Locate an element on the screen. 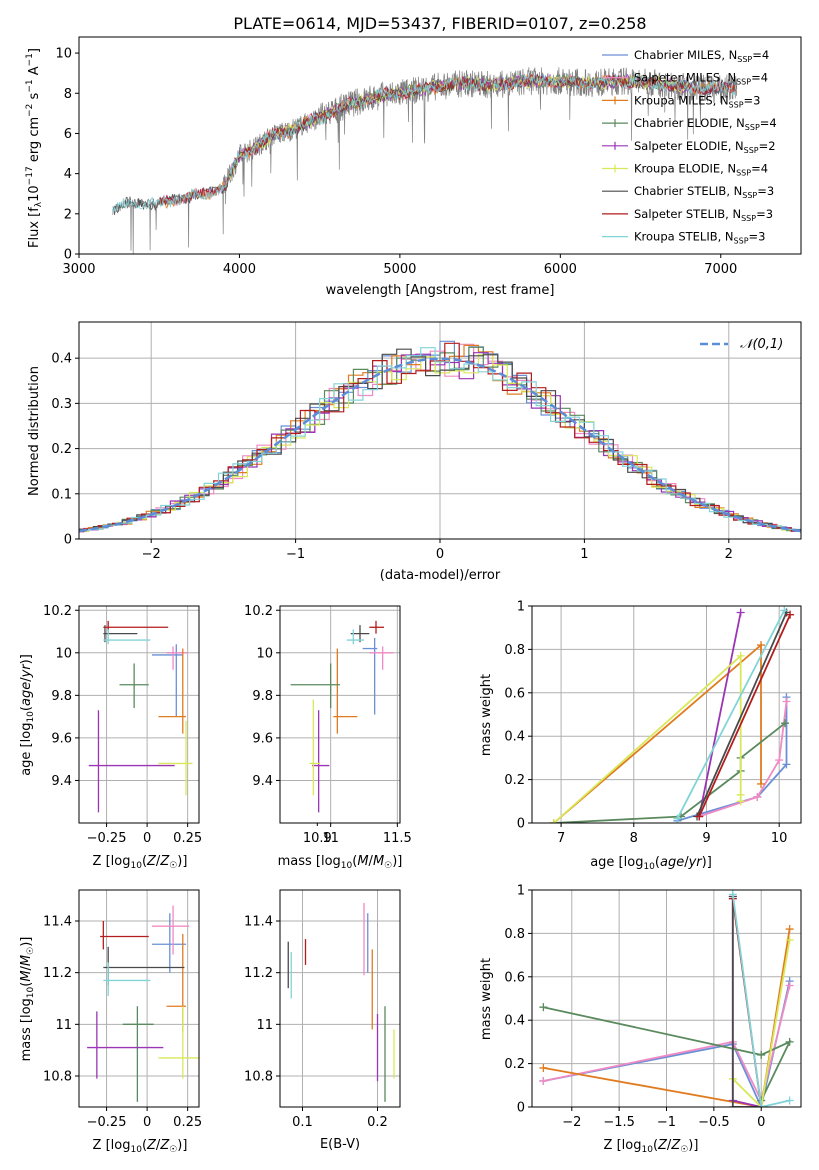 The height and width of the screenshot is (1170, 819). age-vs-mass-frame is located at coordinates (340, 714).